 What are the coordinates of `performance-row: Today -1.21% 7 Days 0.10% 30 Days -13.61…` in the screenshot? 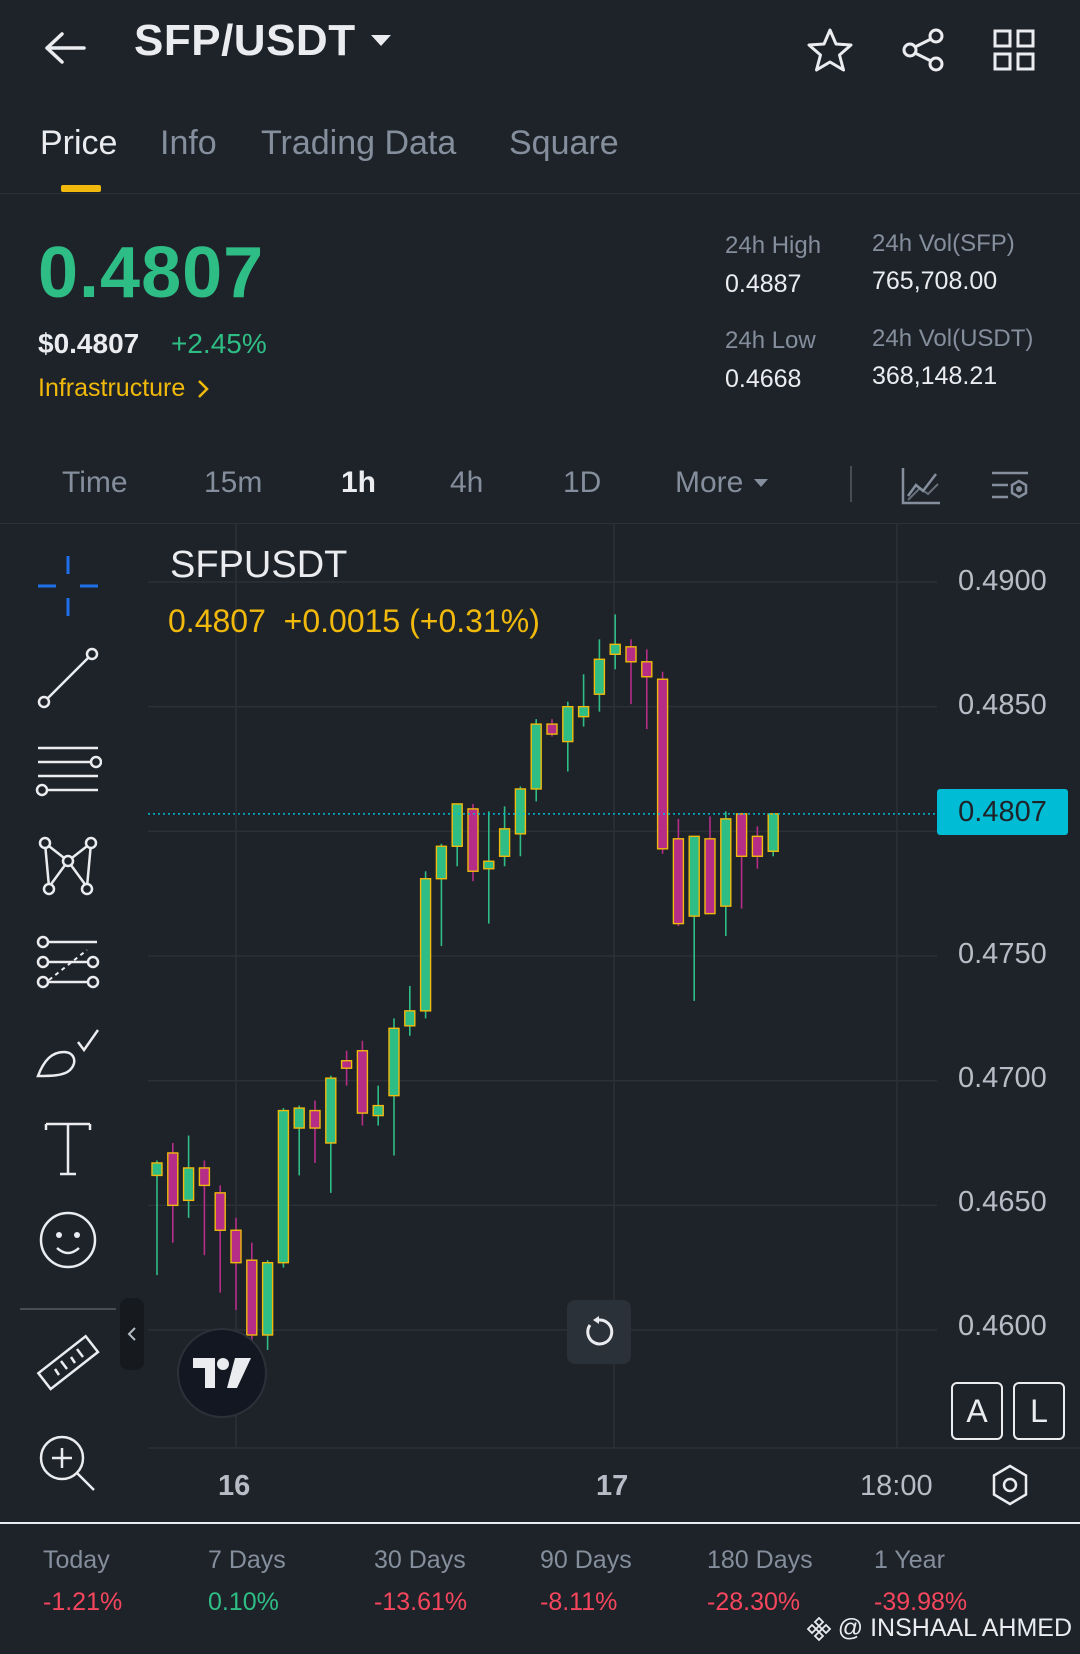 It's located at (540, 1588).